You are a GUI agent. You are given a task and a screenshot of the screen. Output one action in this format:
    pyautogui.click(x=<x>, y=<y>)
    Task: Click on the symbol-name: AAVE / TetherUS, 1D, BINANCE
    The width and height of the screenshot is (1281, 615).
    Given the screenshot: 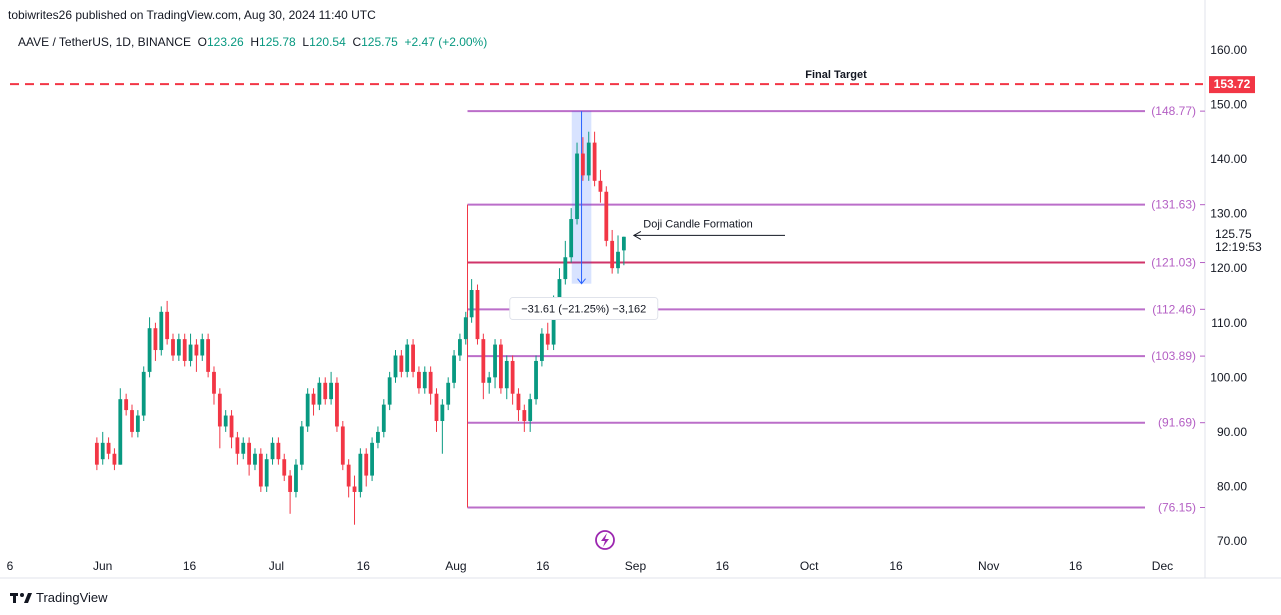 What is the action you would take?
    pyautogui.click(x=104, y=42)
    